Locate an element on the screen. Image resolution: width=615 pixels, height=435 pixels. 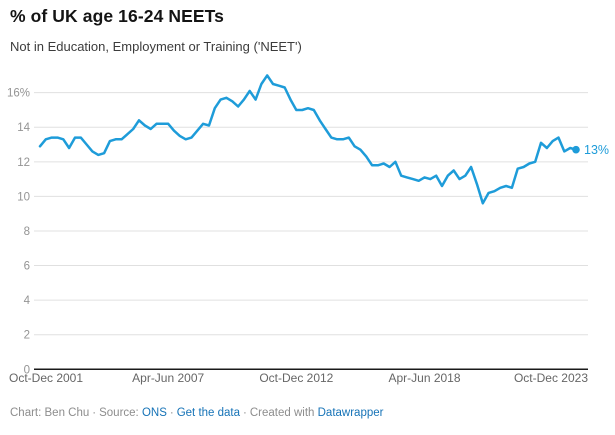
y-axis-label: 8 is located at coordinates (27, 232).